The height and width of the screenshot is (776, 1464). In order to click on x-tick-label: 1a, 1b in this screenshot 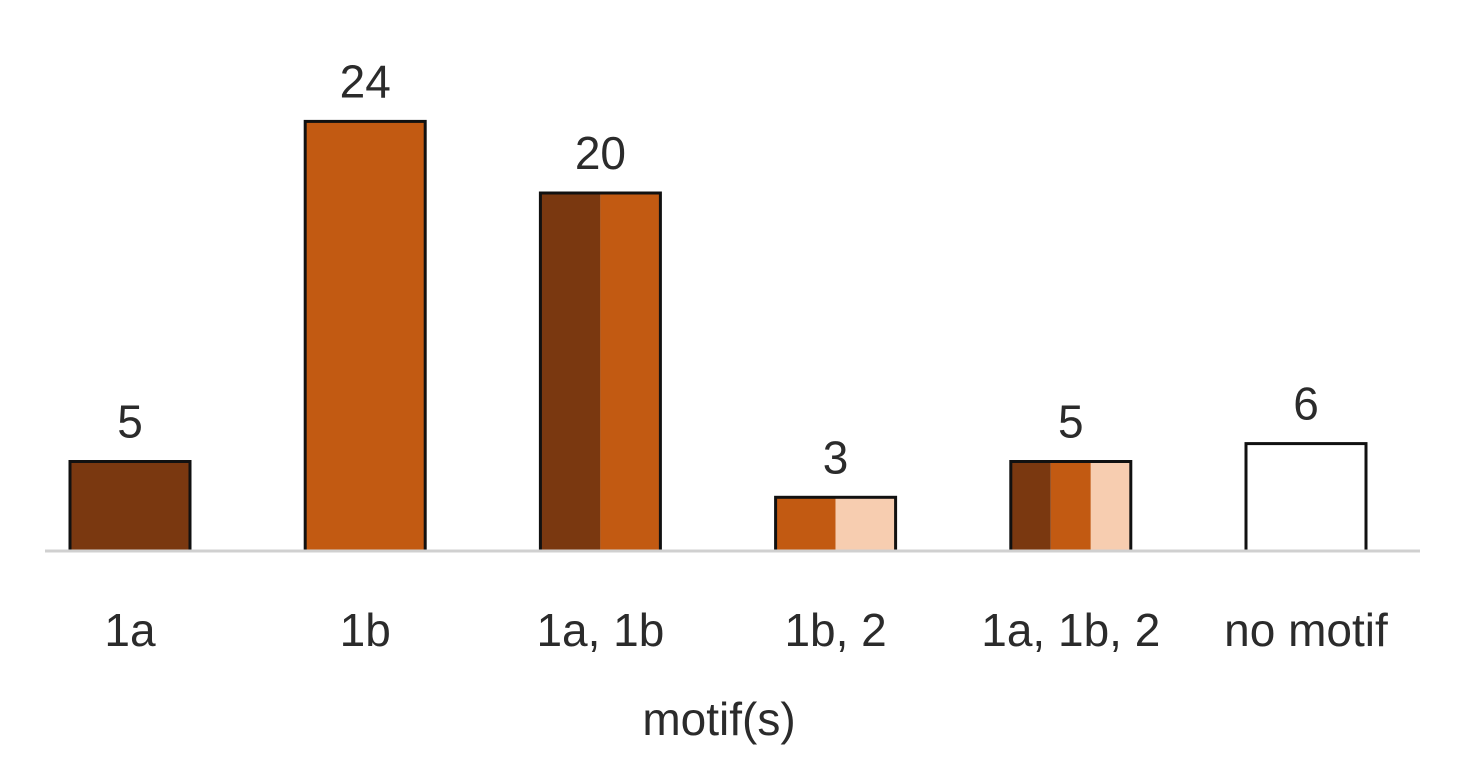, I will do `click(600, 630)`.